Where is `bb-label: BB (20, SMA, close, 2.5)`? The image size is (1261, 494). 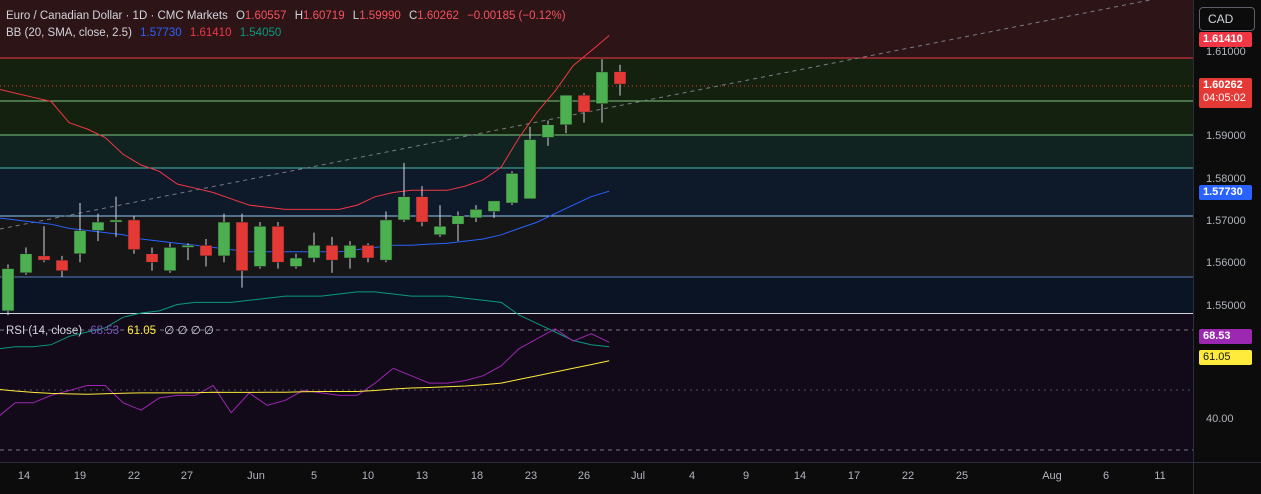 bb-label: BB (20, SMA, close, 2.5) is located at coordinates (69, 33).